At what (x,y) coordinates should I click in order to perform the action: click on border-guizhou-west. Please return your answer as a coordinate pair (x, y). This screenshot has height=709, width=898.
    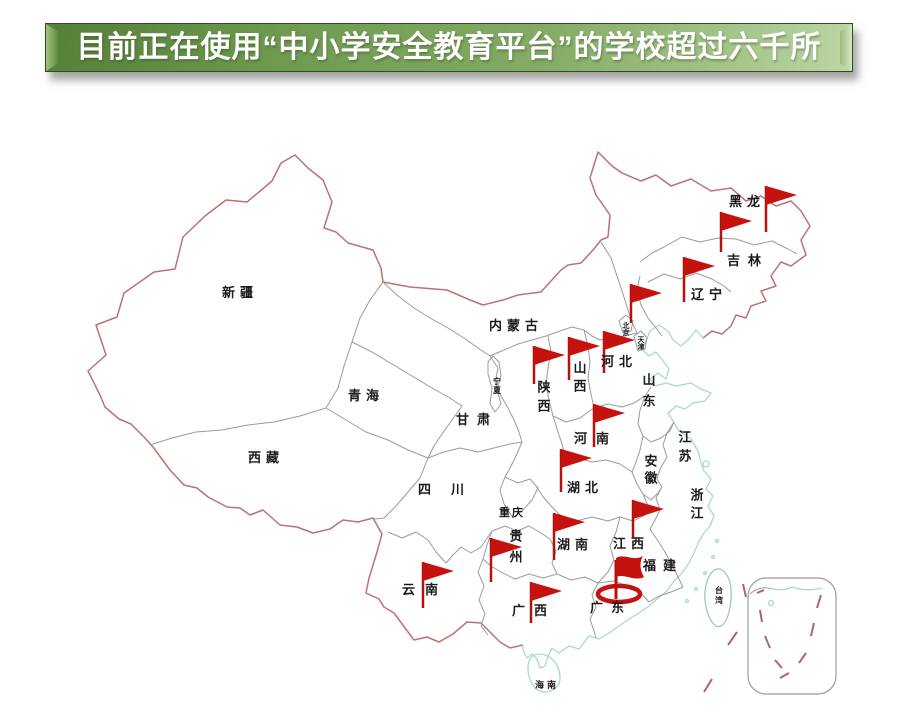
    Looking at the image, I should click on (487, 545).